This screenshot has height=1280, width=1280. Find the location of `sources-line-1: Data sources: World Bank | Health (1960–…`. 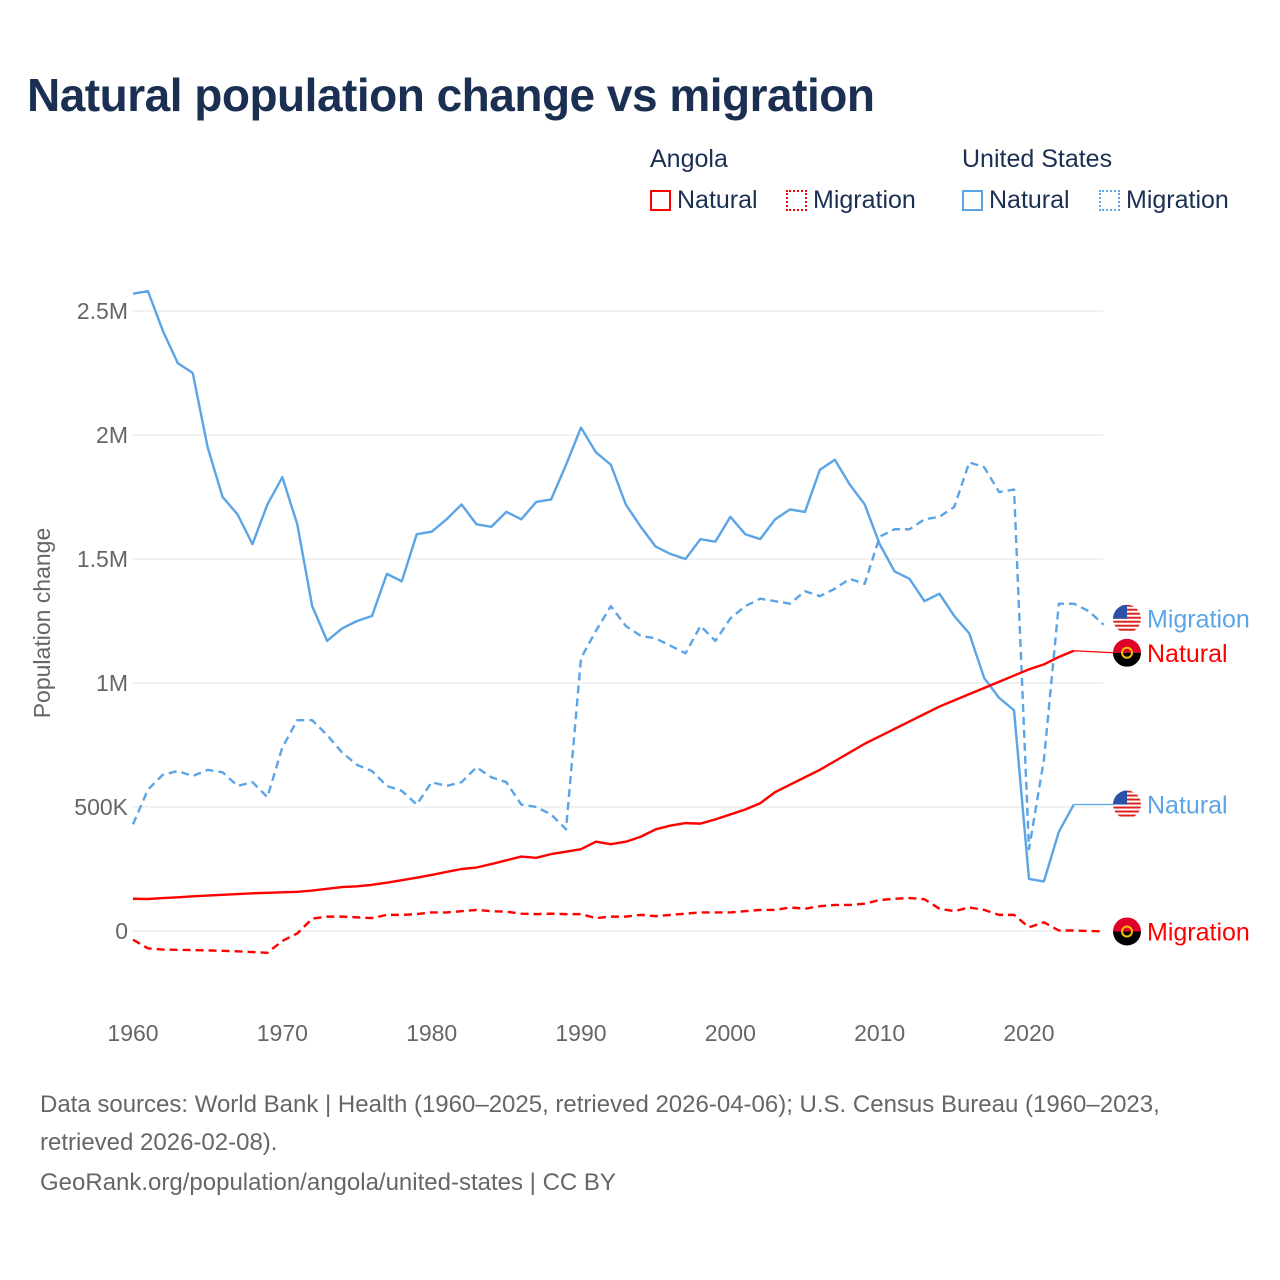

sources-line-1: Data sources: World Bank | Health (1960–… is located at coordinates (600, 1104).